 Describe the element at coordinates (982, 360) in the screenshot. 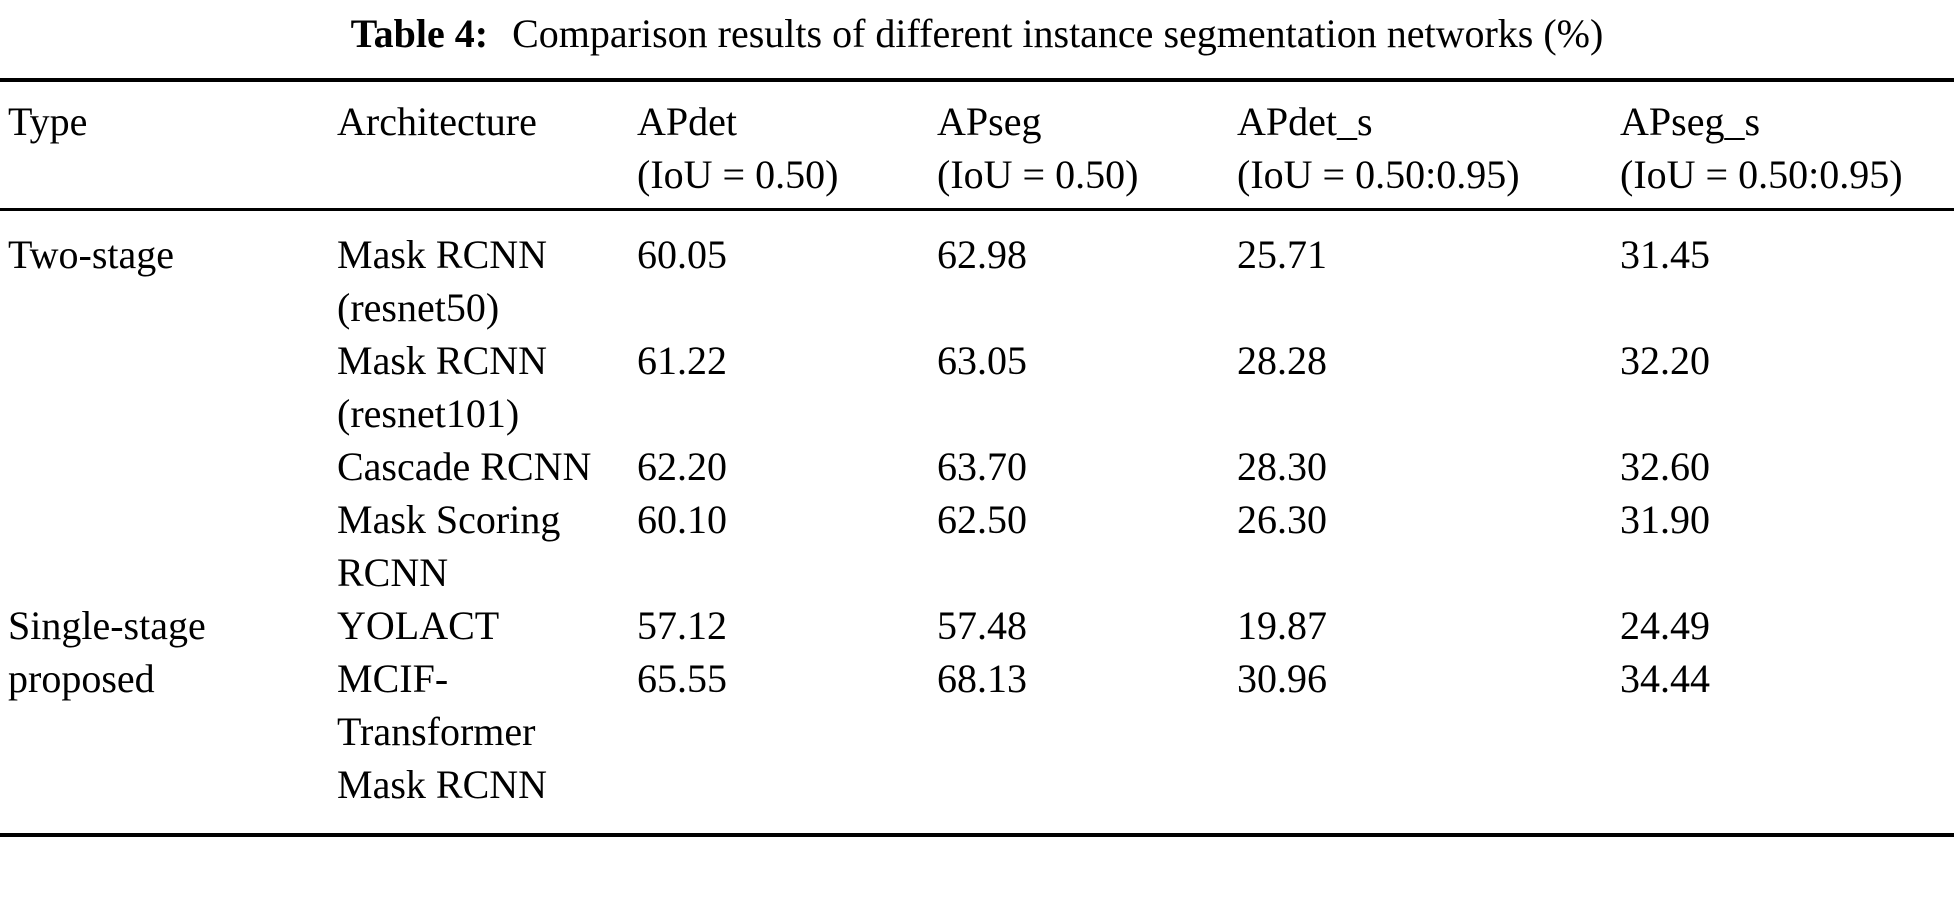

I see `cell-apseg: 63.05` at that location.